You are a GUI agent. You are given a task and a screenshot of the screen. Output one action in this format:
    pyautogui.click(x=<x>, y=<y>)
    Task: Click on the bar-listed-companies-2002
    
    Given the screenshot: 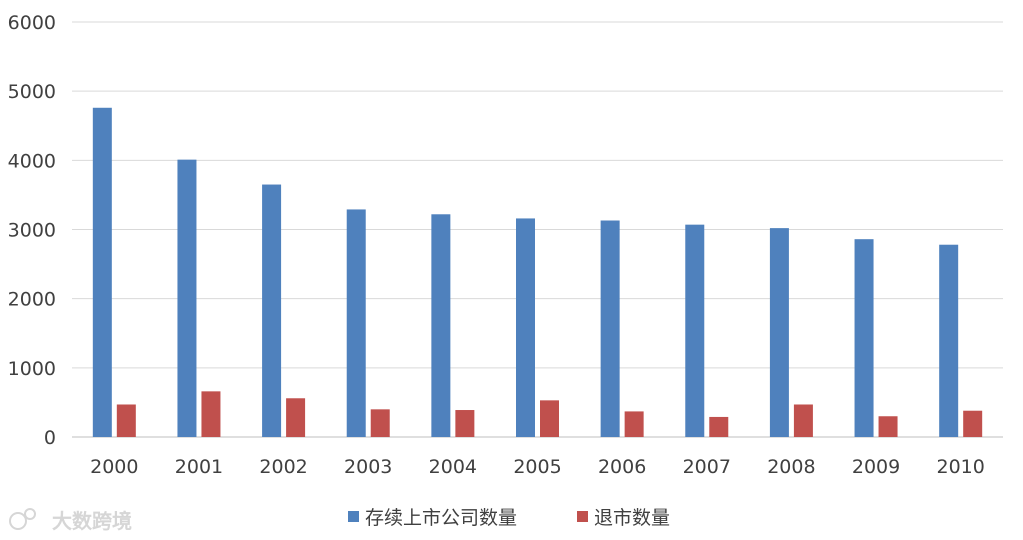 What is the action you would take?
    pyautogui.click(x=272, y=310)
    